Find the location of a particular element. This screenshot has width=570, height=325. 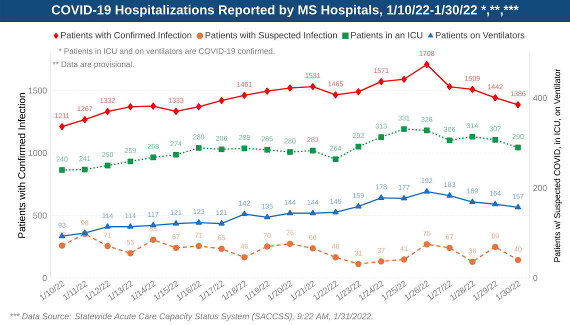

y-tick-label: 1500 is located at coordinates (37, 91).